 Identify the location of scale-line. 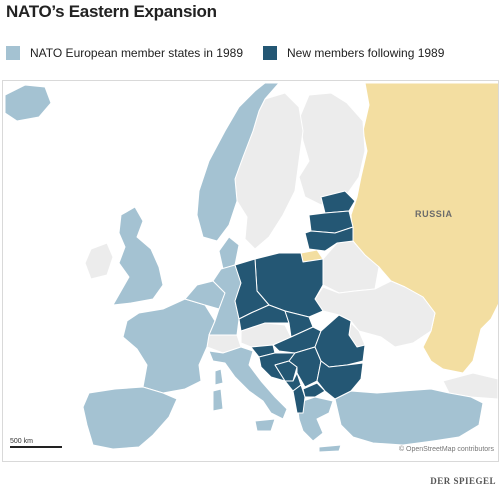
(36, 447).